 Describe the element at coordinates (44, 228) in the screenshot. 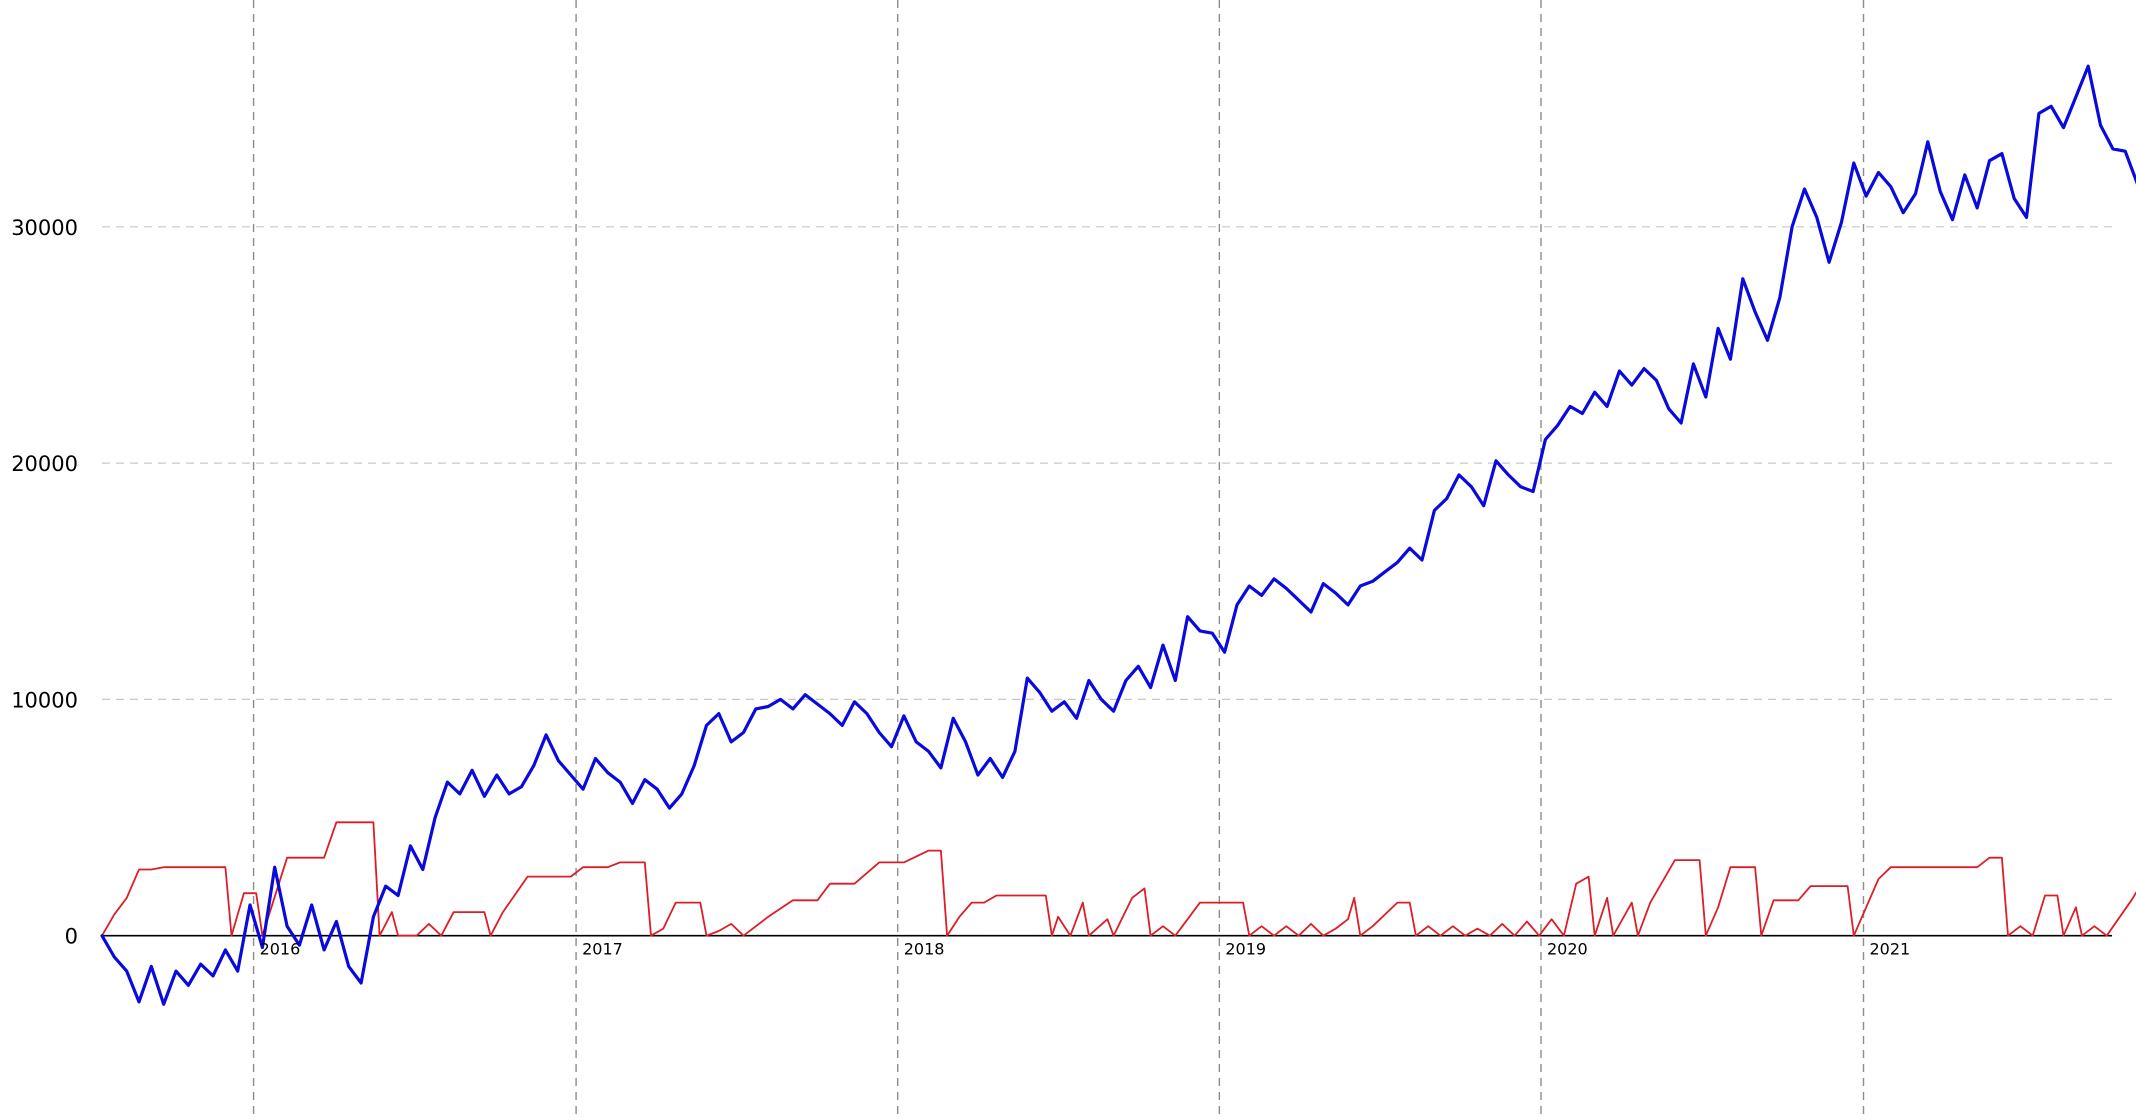

I see `y-tick-label-30000: 30000` at that location.